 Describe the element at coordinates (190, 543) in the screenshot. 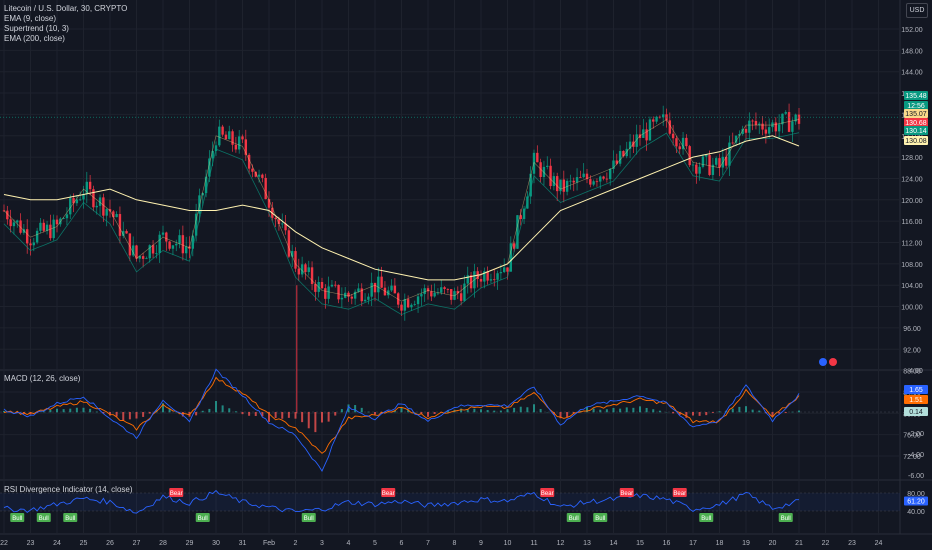

I see `time-tick-label: 29` at that location.